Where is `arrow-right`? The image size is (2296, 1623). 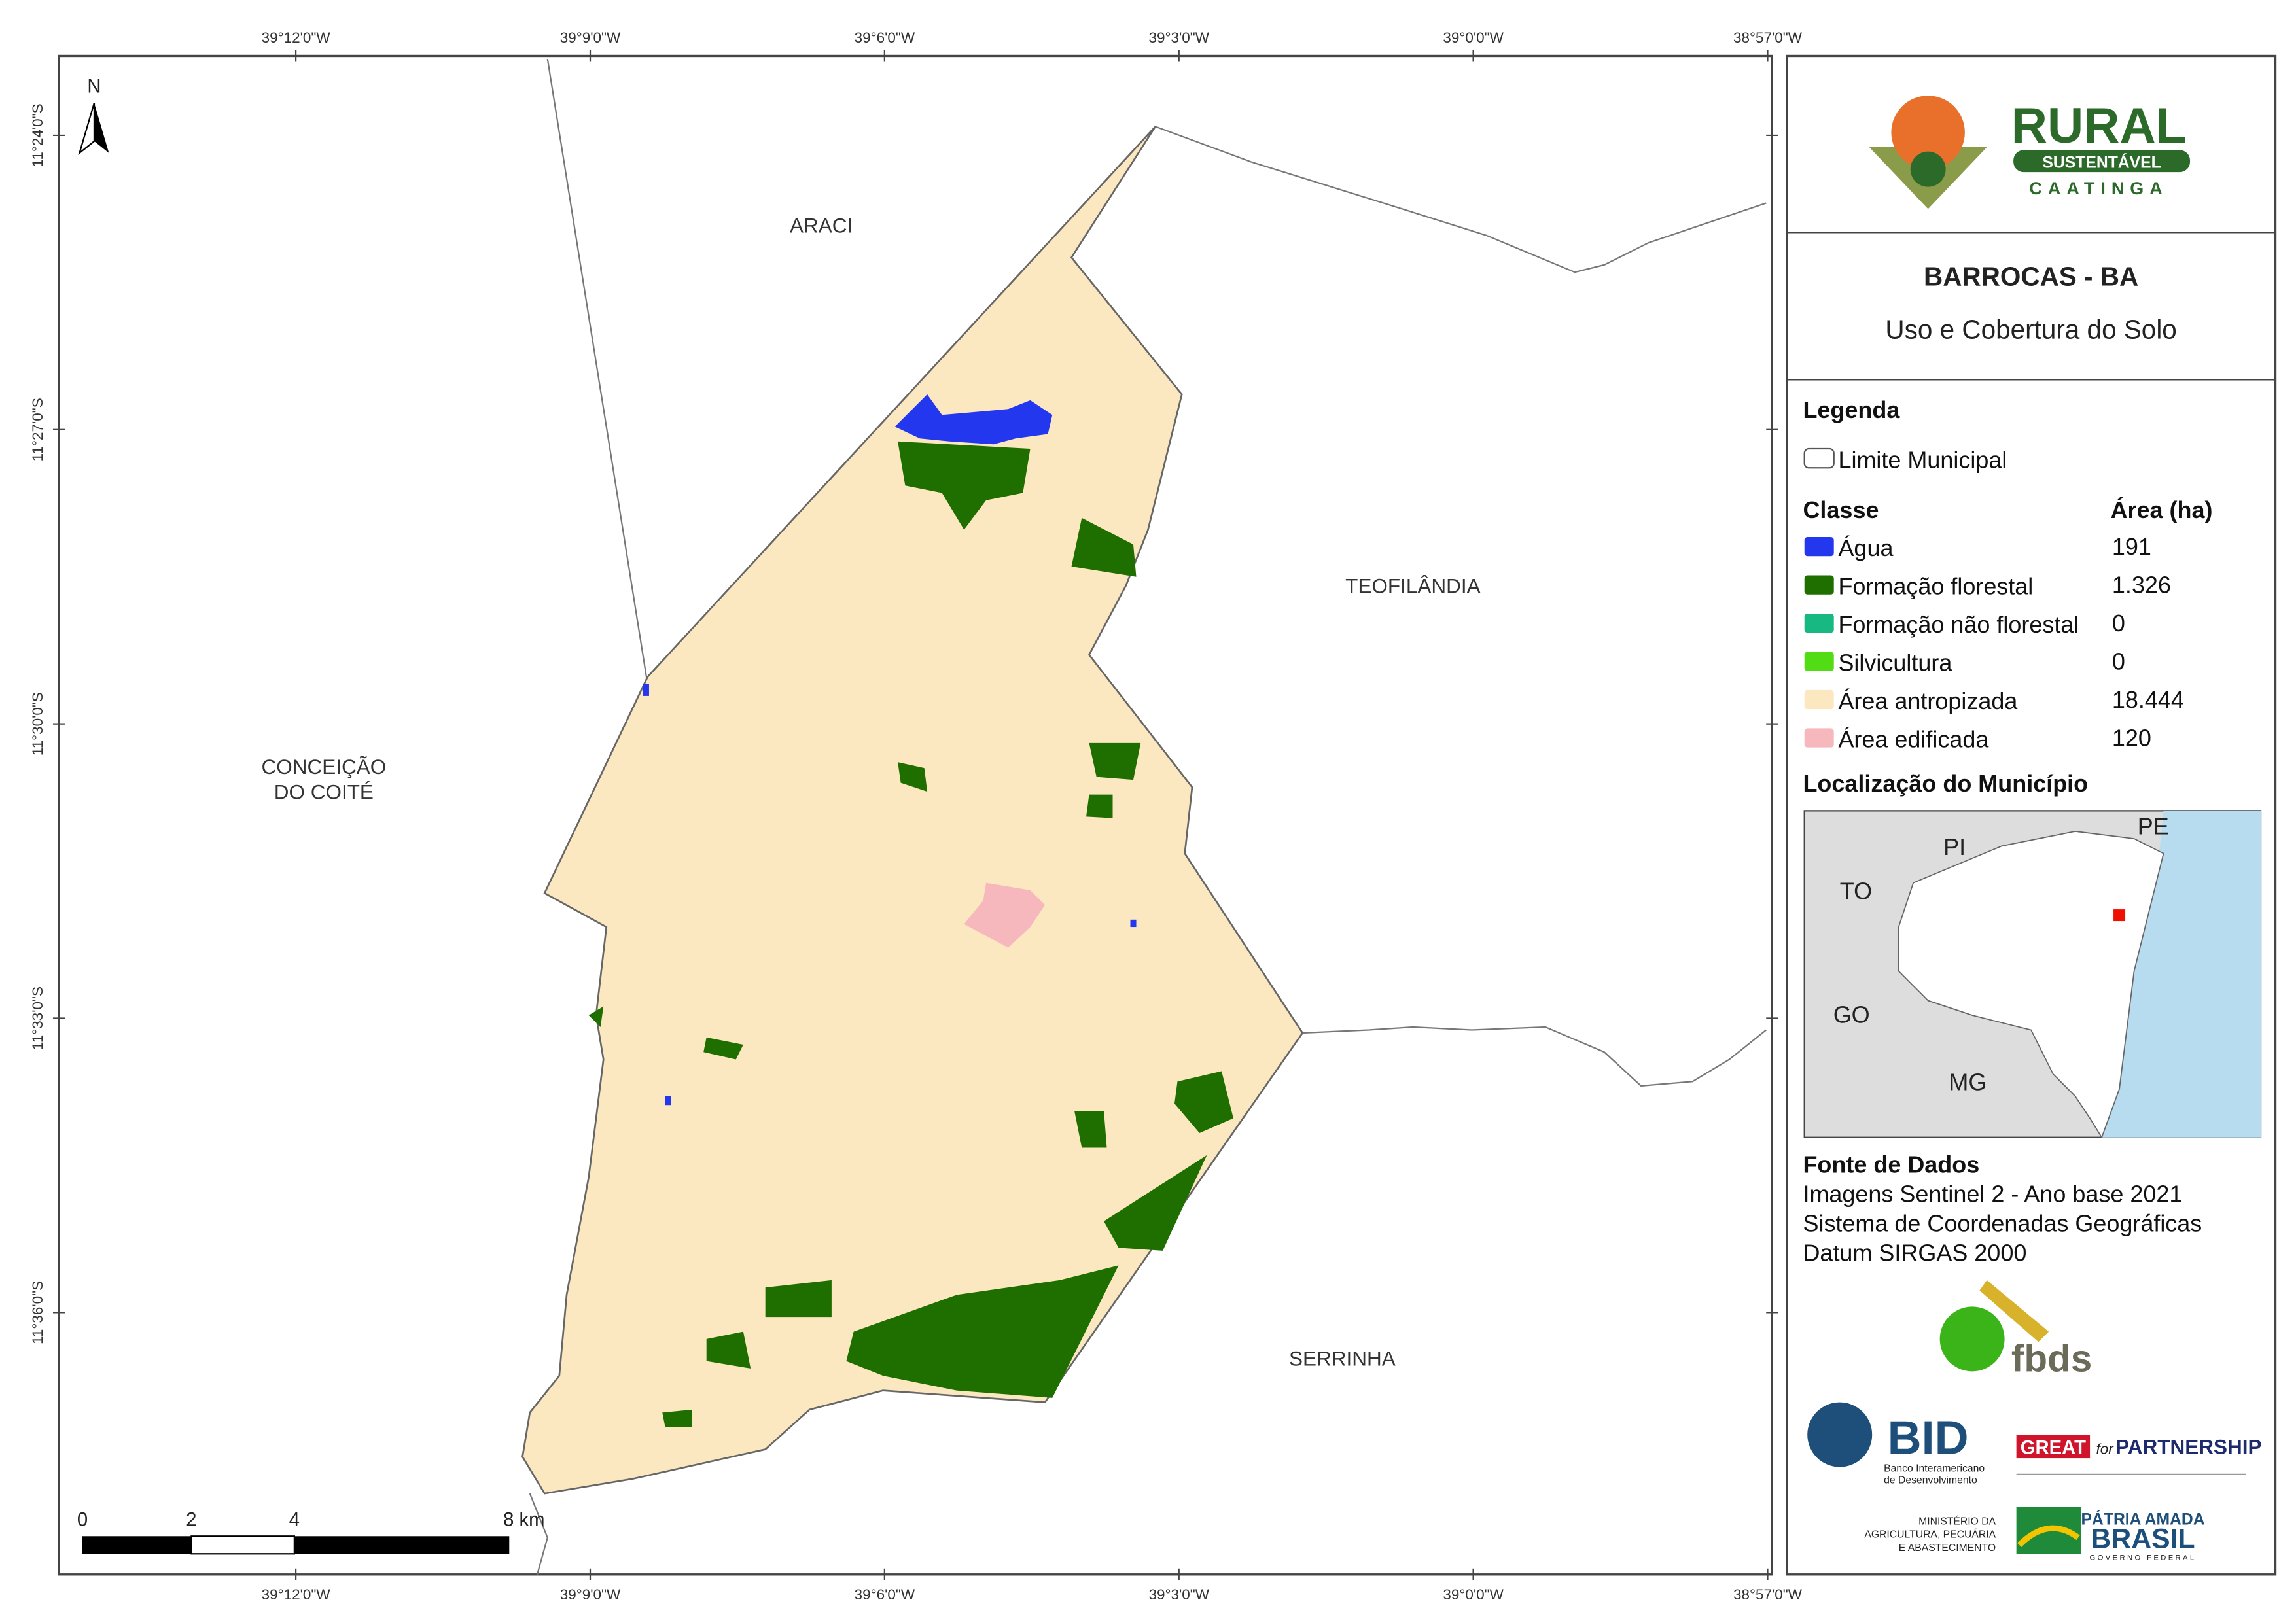
arrow-right is located at coordinates (101, 128).